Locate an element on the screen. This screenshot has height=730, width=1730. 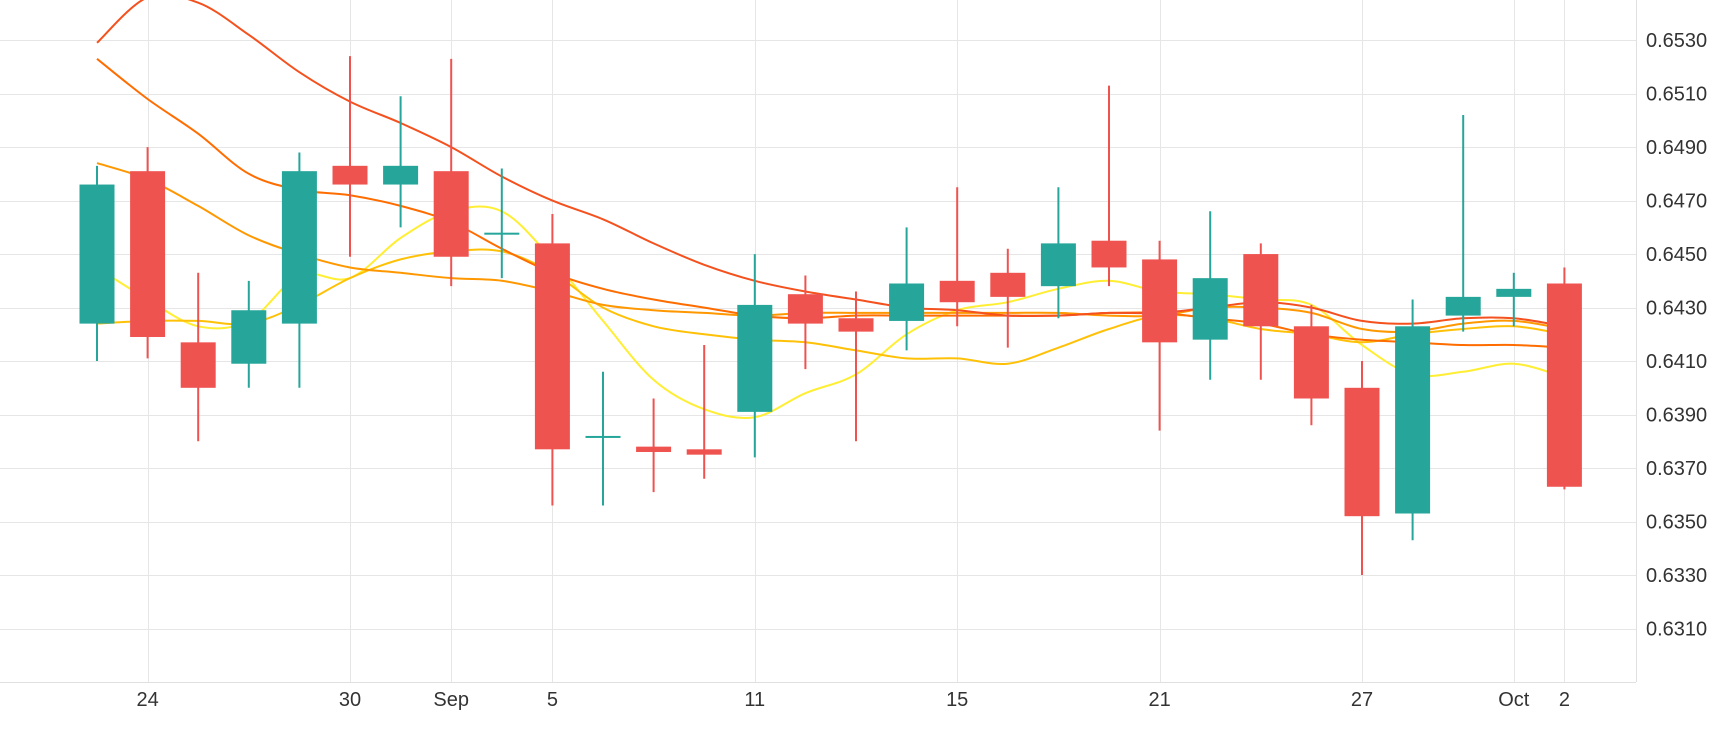
price-tick-label: 0.6510 is located at coordinates (1676, 95).